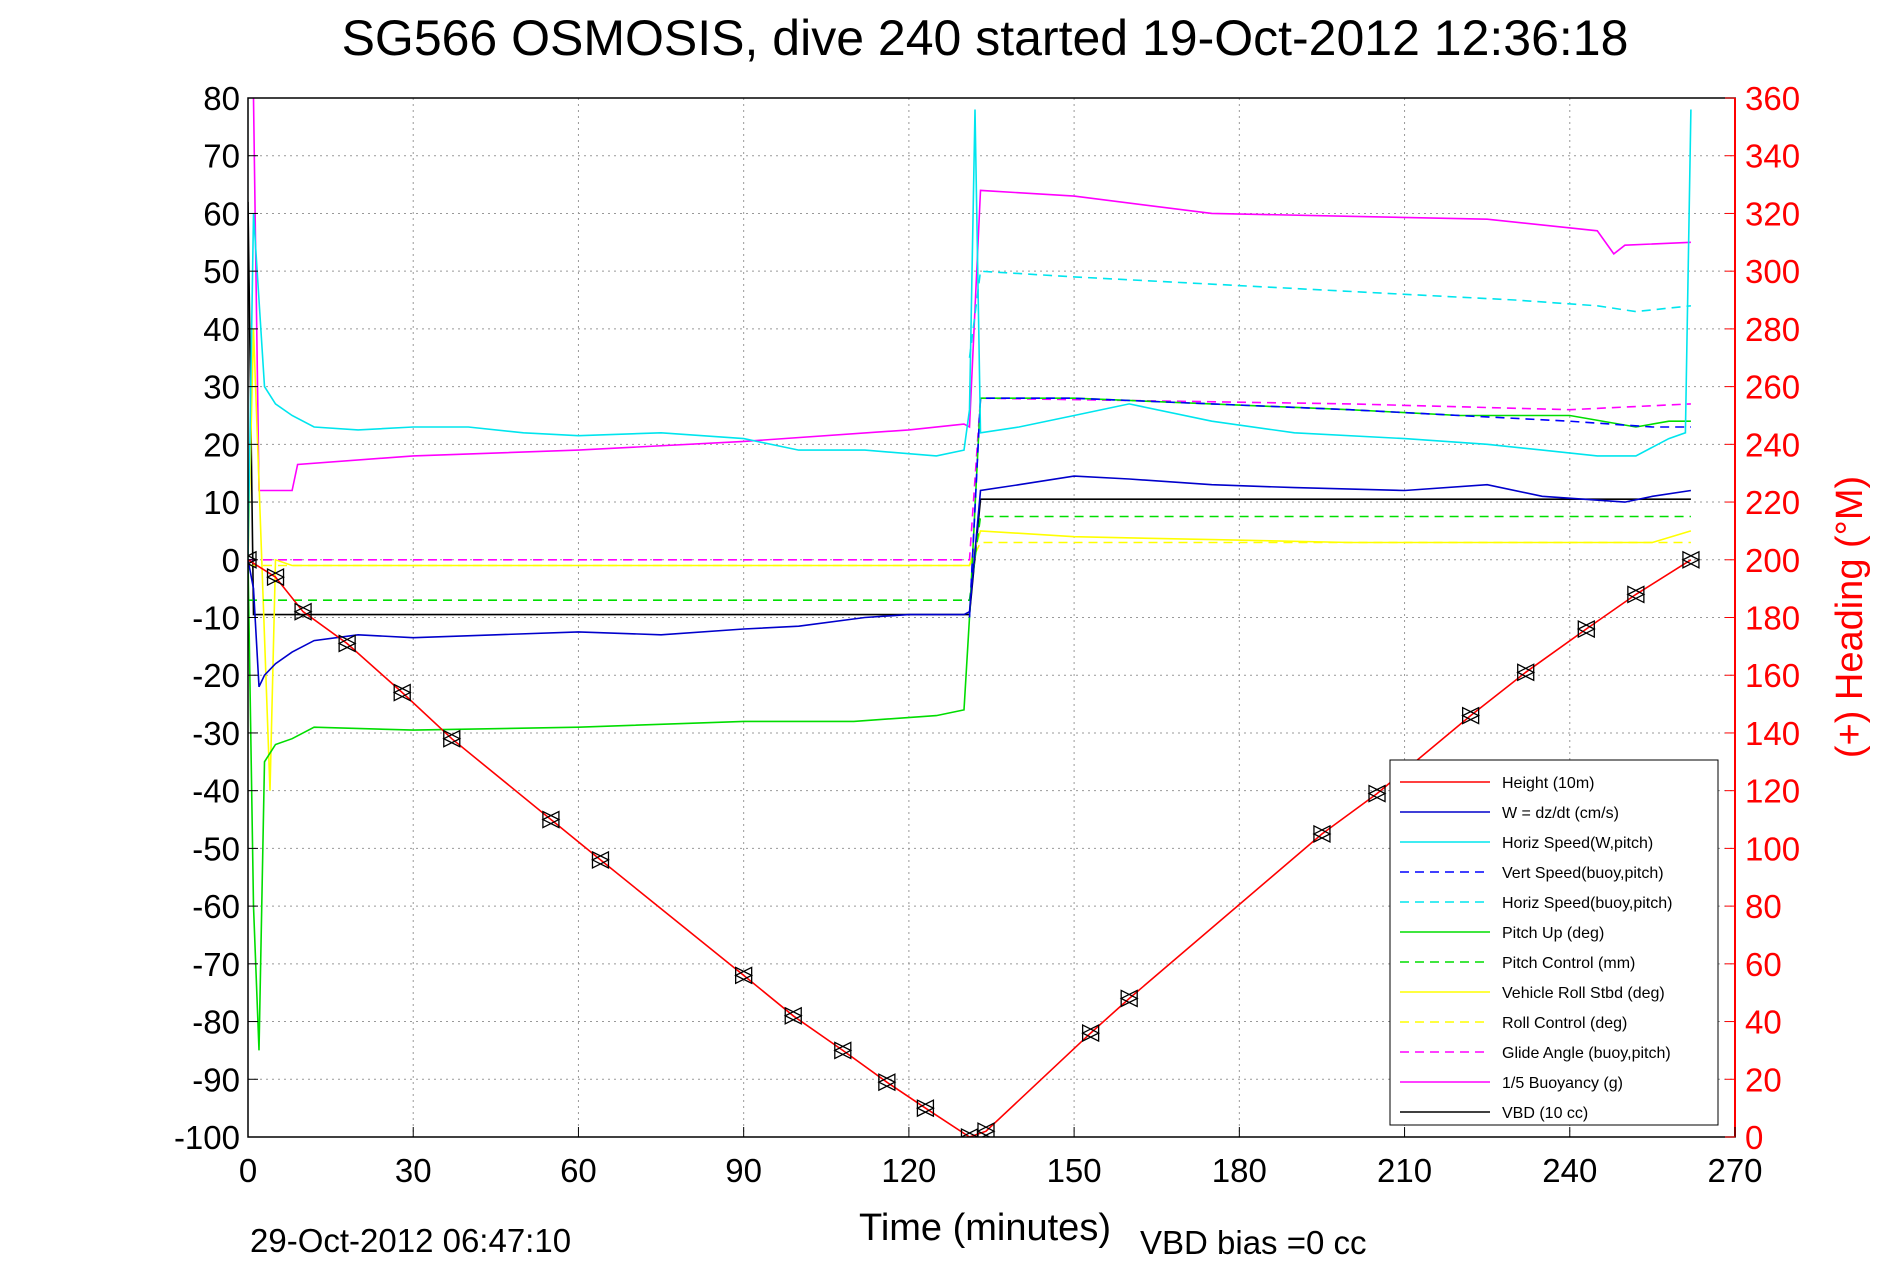 Image resolution: width=1891 pixels, height=1262 pixels. Describe the element at coordinates (216, 906) in the screenshot. I see `y-tick-label: -60` at that location.